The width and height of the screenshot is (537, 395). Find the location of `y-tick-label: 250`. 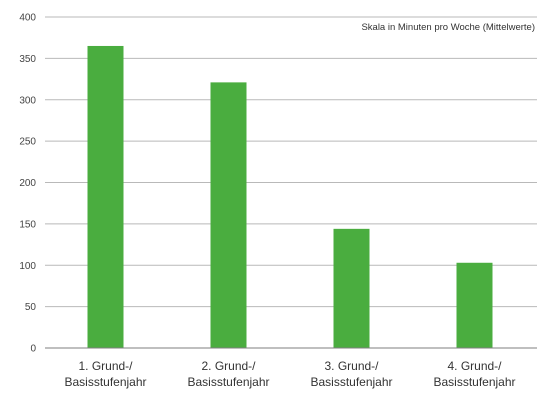

y-tick-label: 250 is located at coordinates (27, 142).